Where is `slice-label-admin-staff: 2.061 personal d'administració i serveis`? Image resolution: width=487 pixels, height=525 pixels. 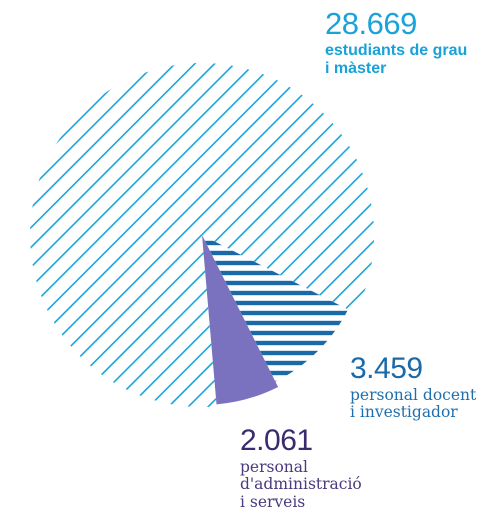 slice-label-admin-staff: 2.061 personal d'administració i serveis is located at coordinates (301, 468).